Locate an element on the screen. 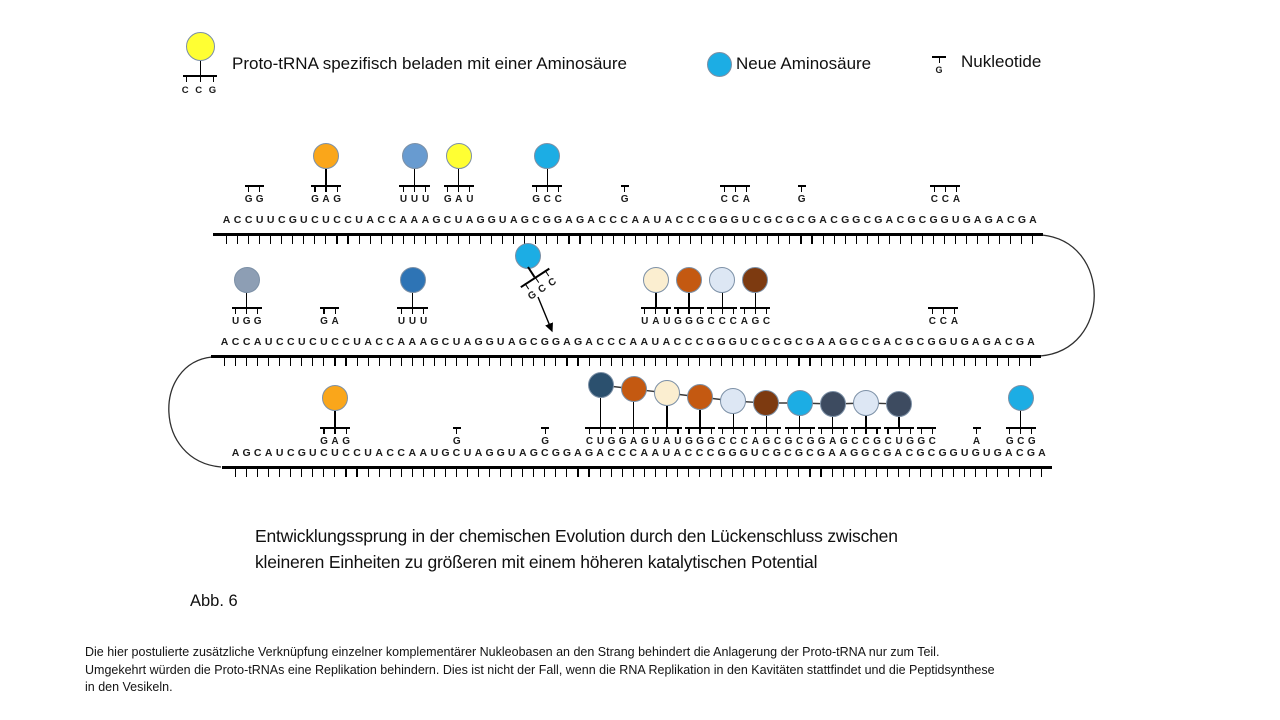 Image resolution: width=1280 pixels, height=720 pixels. strand-3-sequence-char: G is located at coordinates (798, 453).